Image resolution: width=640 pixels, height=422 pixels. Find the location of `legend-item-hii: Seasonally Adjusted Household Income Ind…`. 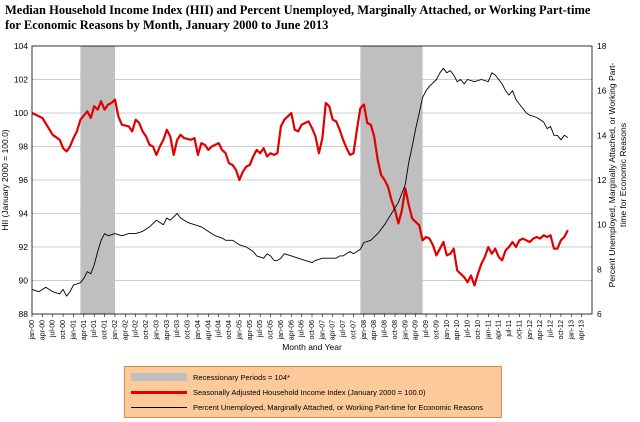

legend-item-hii: Seasonally Adjusted Household Income Ind… is located at coordinates (275, 392).